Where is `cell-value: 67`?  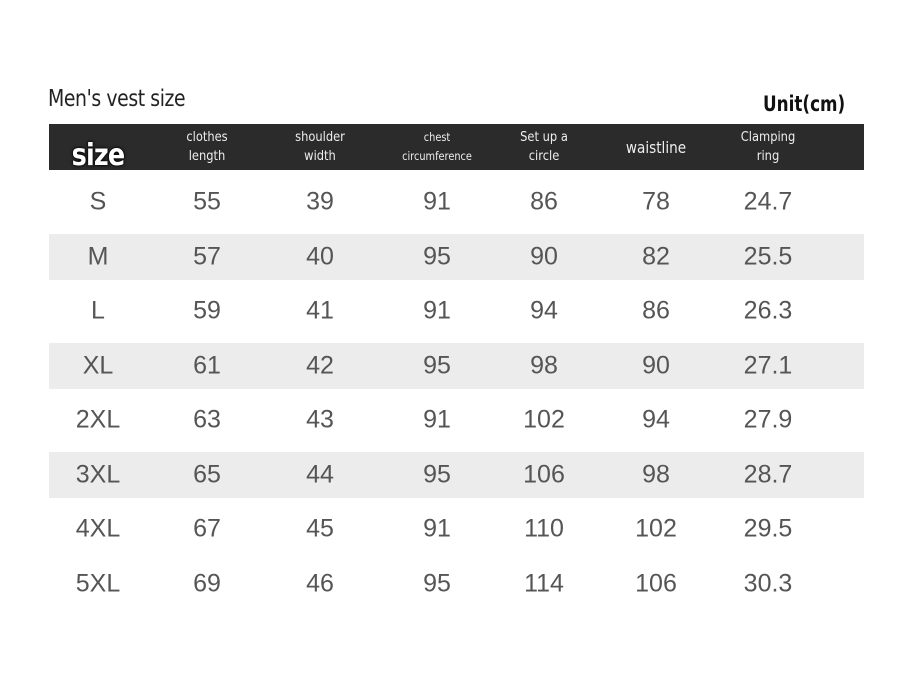
cell-value: 67 is located at coordinates (207, 528).